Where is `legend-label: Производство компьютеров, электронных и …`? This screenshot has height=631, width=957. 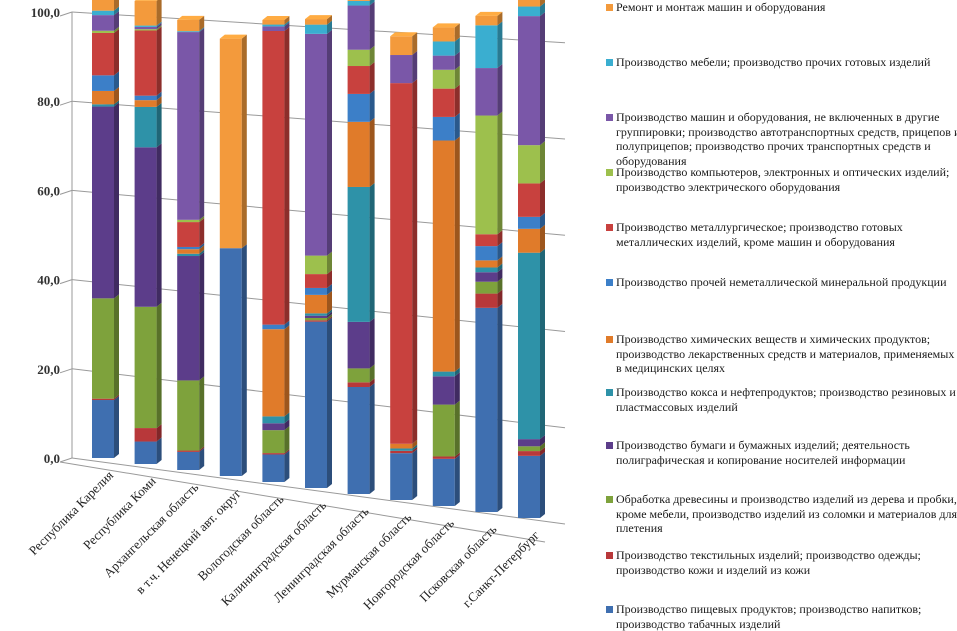
legend-label: Производство компьютеров, электронных и … is located at coordinates (783, 179).